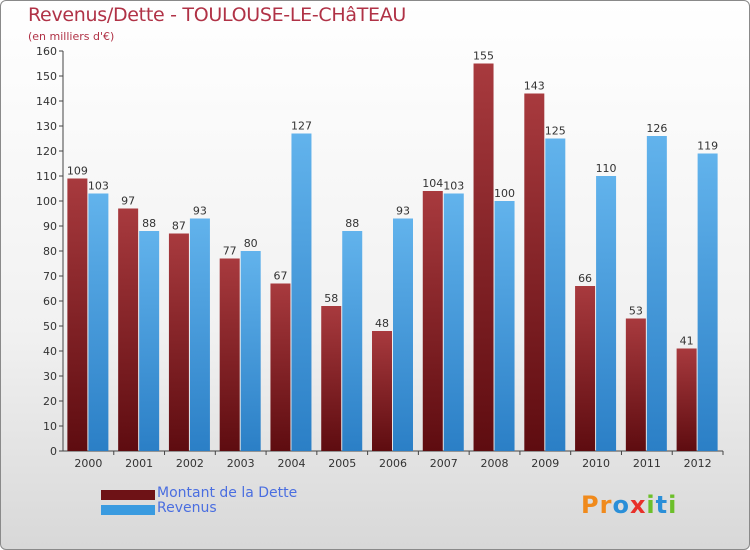 This screenshot has width=750, height=550. What do you see at coordinates (585, 278) in the screenshot?
I see `data-label: 66` at bounding box center [585, 278].